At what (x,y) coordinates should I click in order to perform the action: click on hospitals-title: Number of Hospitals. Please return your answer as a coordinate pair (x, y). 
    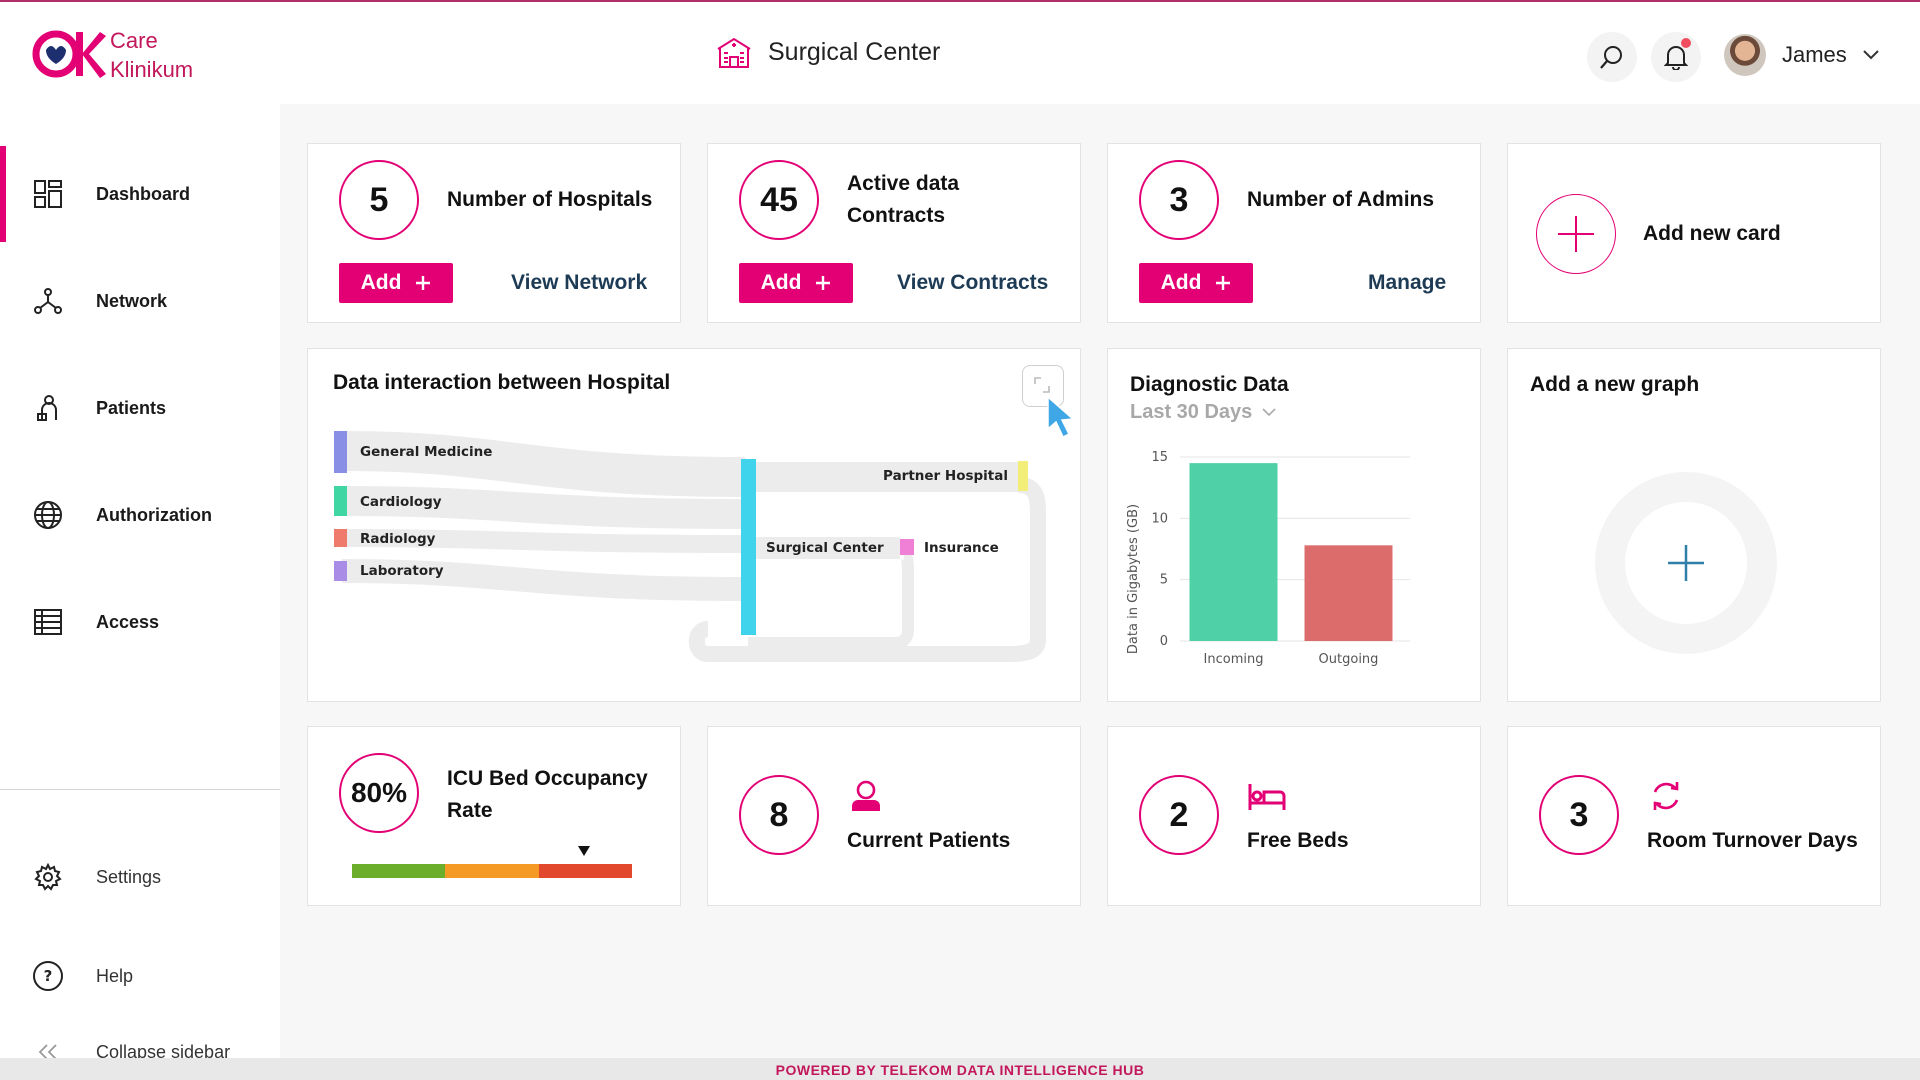
    Looking at the image, I should click on (550, 199).